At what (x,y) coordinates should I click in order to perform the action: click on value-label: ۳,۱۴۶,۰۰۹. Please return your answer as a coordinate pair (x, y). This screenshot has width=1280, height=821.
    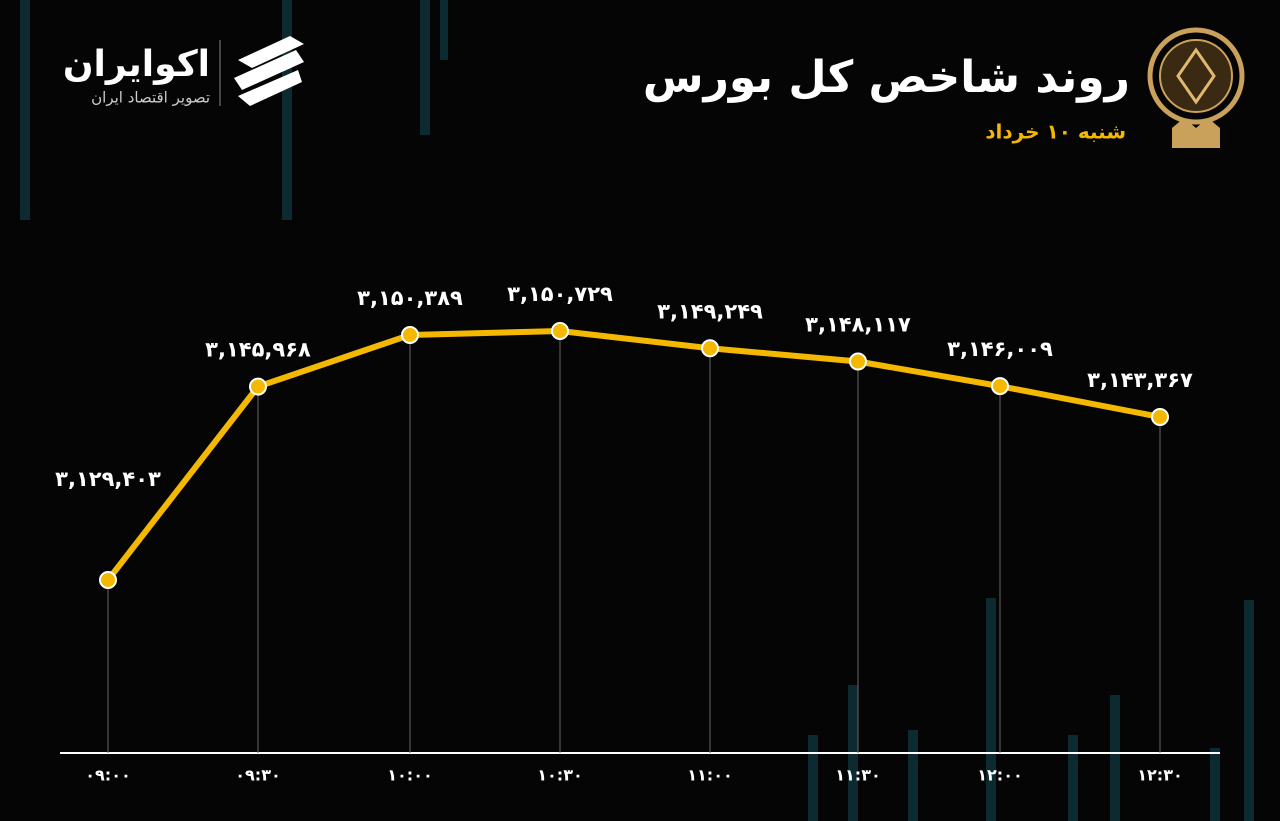
    Looking at the image, I should click on (1000, 349).